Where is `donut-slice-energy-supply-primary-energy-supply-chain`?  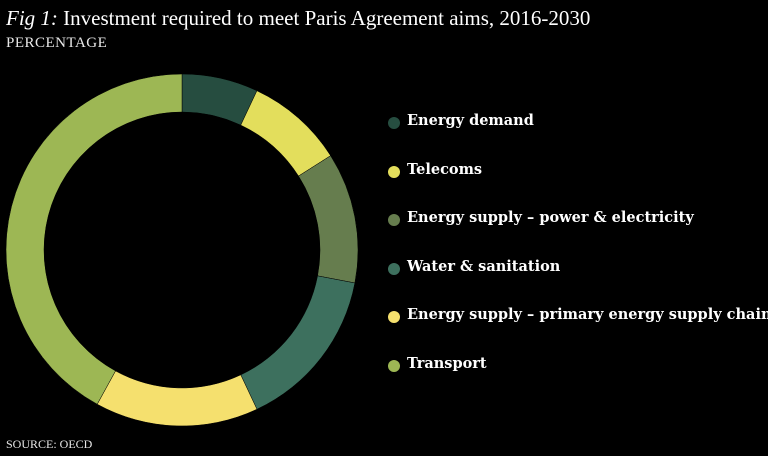 donut-slice-energy-supply-primary-energy-supply-chain is located at coordinates (177, 398).